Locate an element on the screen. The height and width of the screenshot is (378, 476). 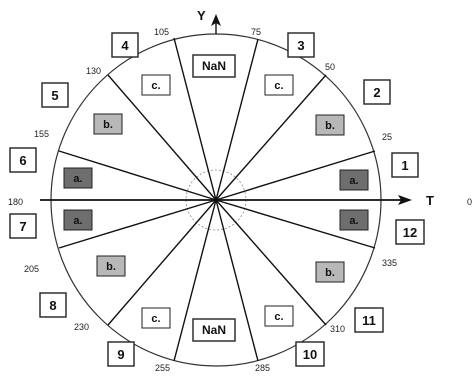
degree-label: 75 is located at coordinates (256, 32).